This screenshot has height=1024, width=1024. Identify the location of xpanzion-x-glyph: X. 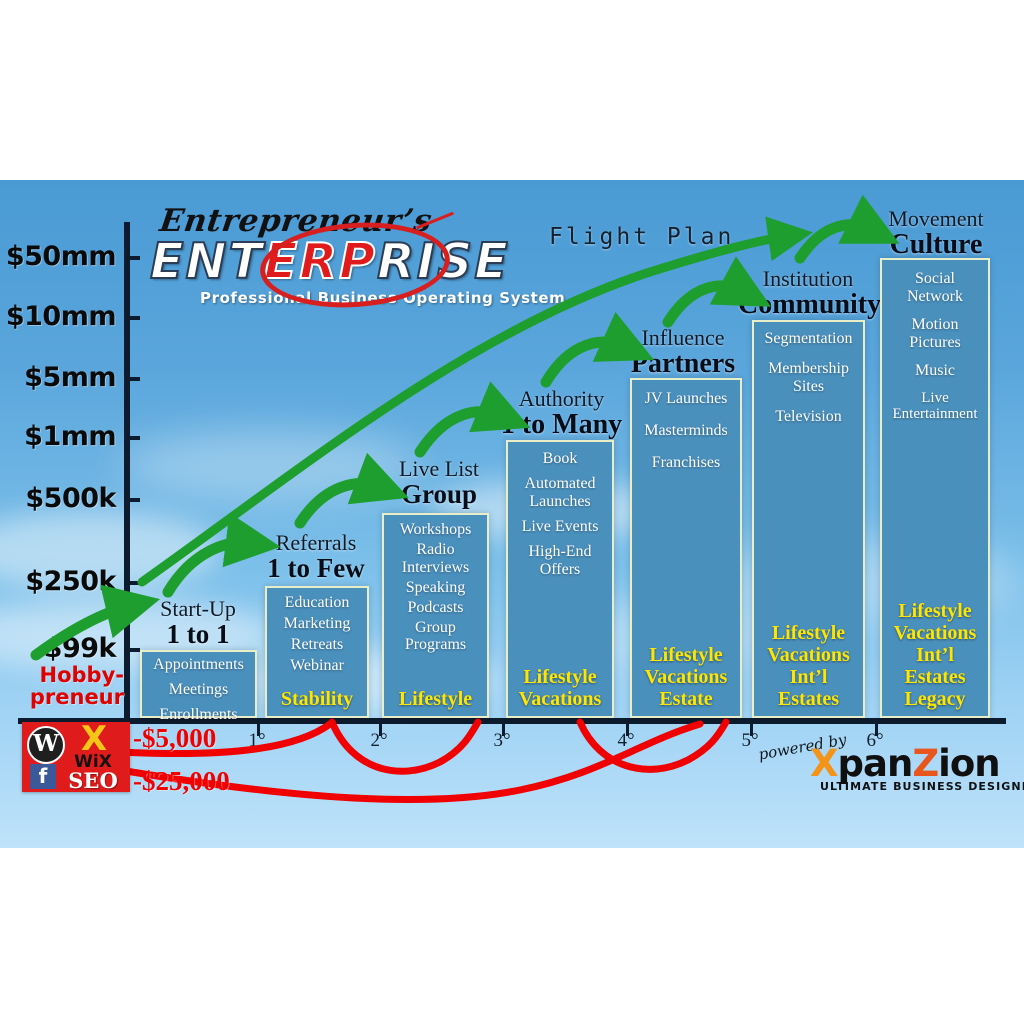
(824, 763).